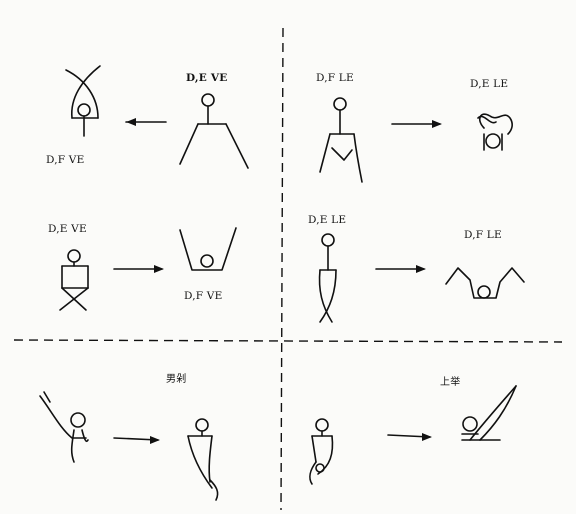  Describe the element at coordinates (327, 220) in the screenshot. I see `label-figure-g: D,E LE` at that location.